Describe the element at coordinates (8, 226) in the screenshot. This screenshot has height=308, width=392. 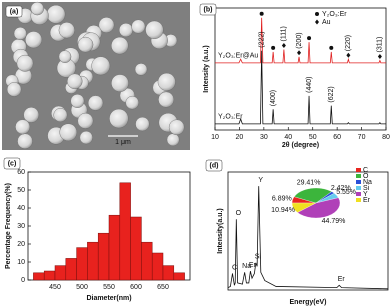
I see `y-axis-title: Percentage Frequency(%)` at that location.